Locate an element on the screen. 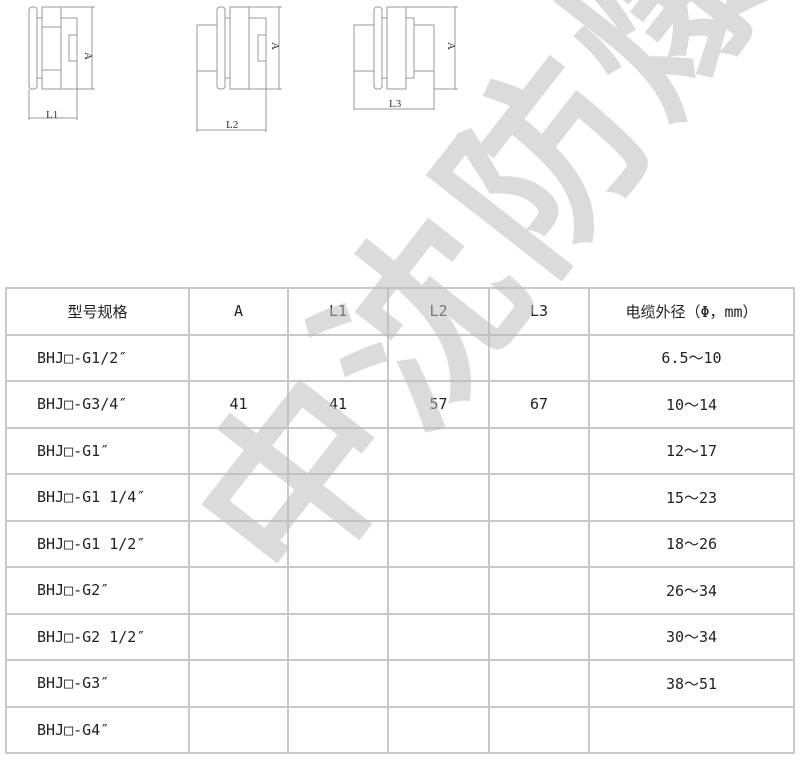  table-cell: BHJ□-G2 1/2″ is located at coordinates (97, 636).